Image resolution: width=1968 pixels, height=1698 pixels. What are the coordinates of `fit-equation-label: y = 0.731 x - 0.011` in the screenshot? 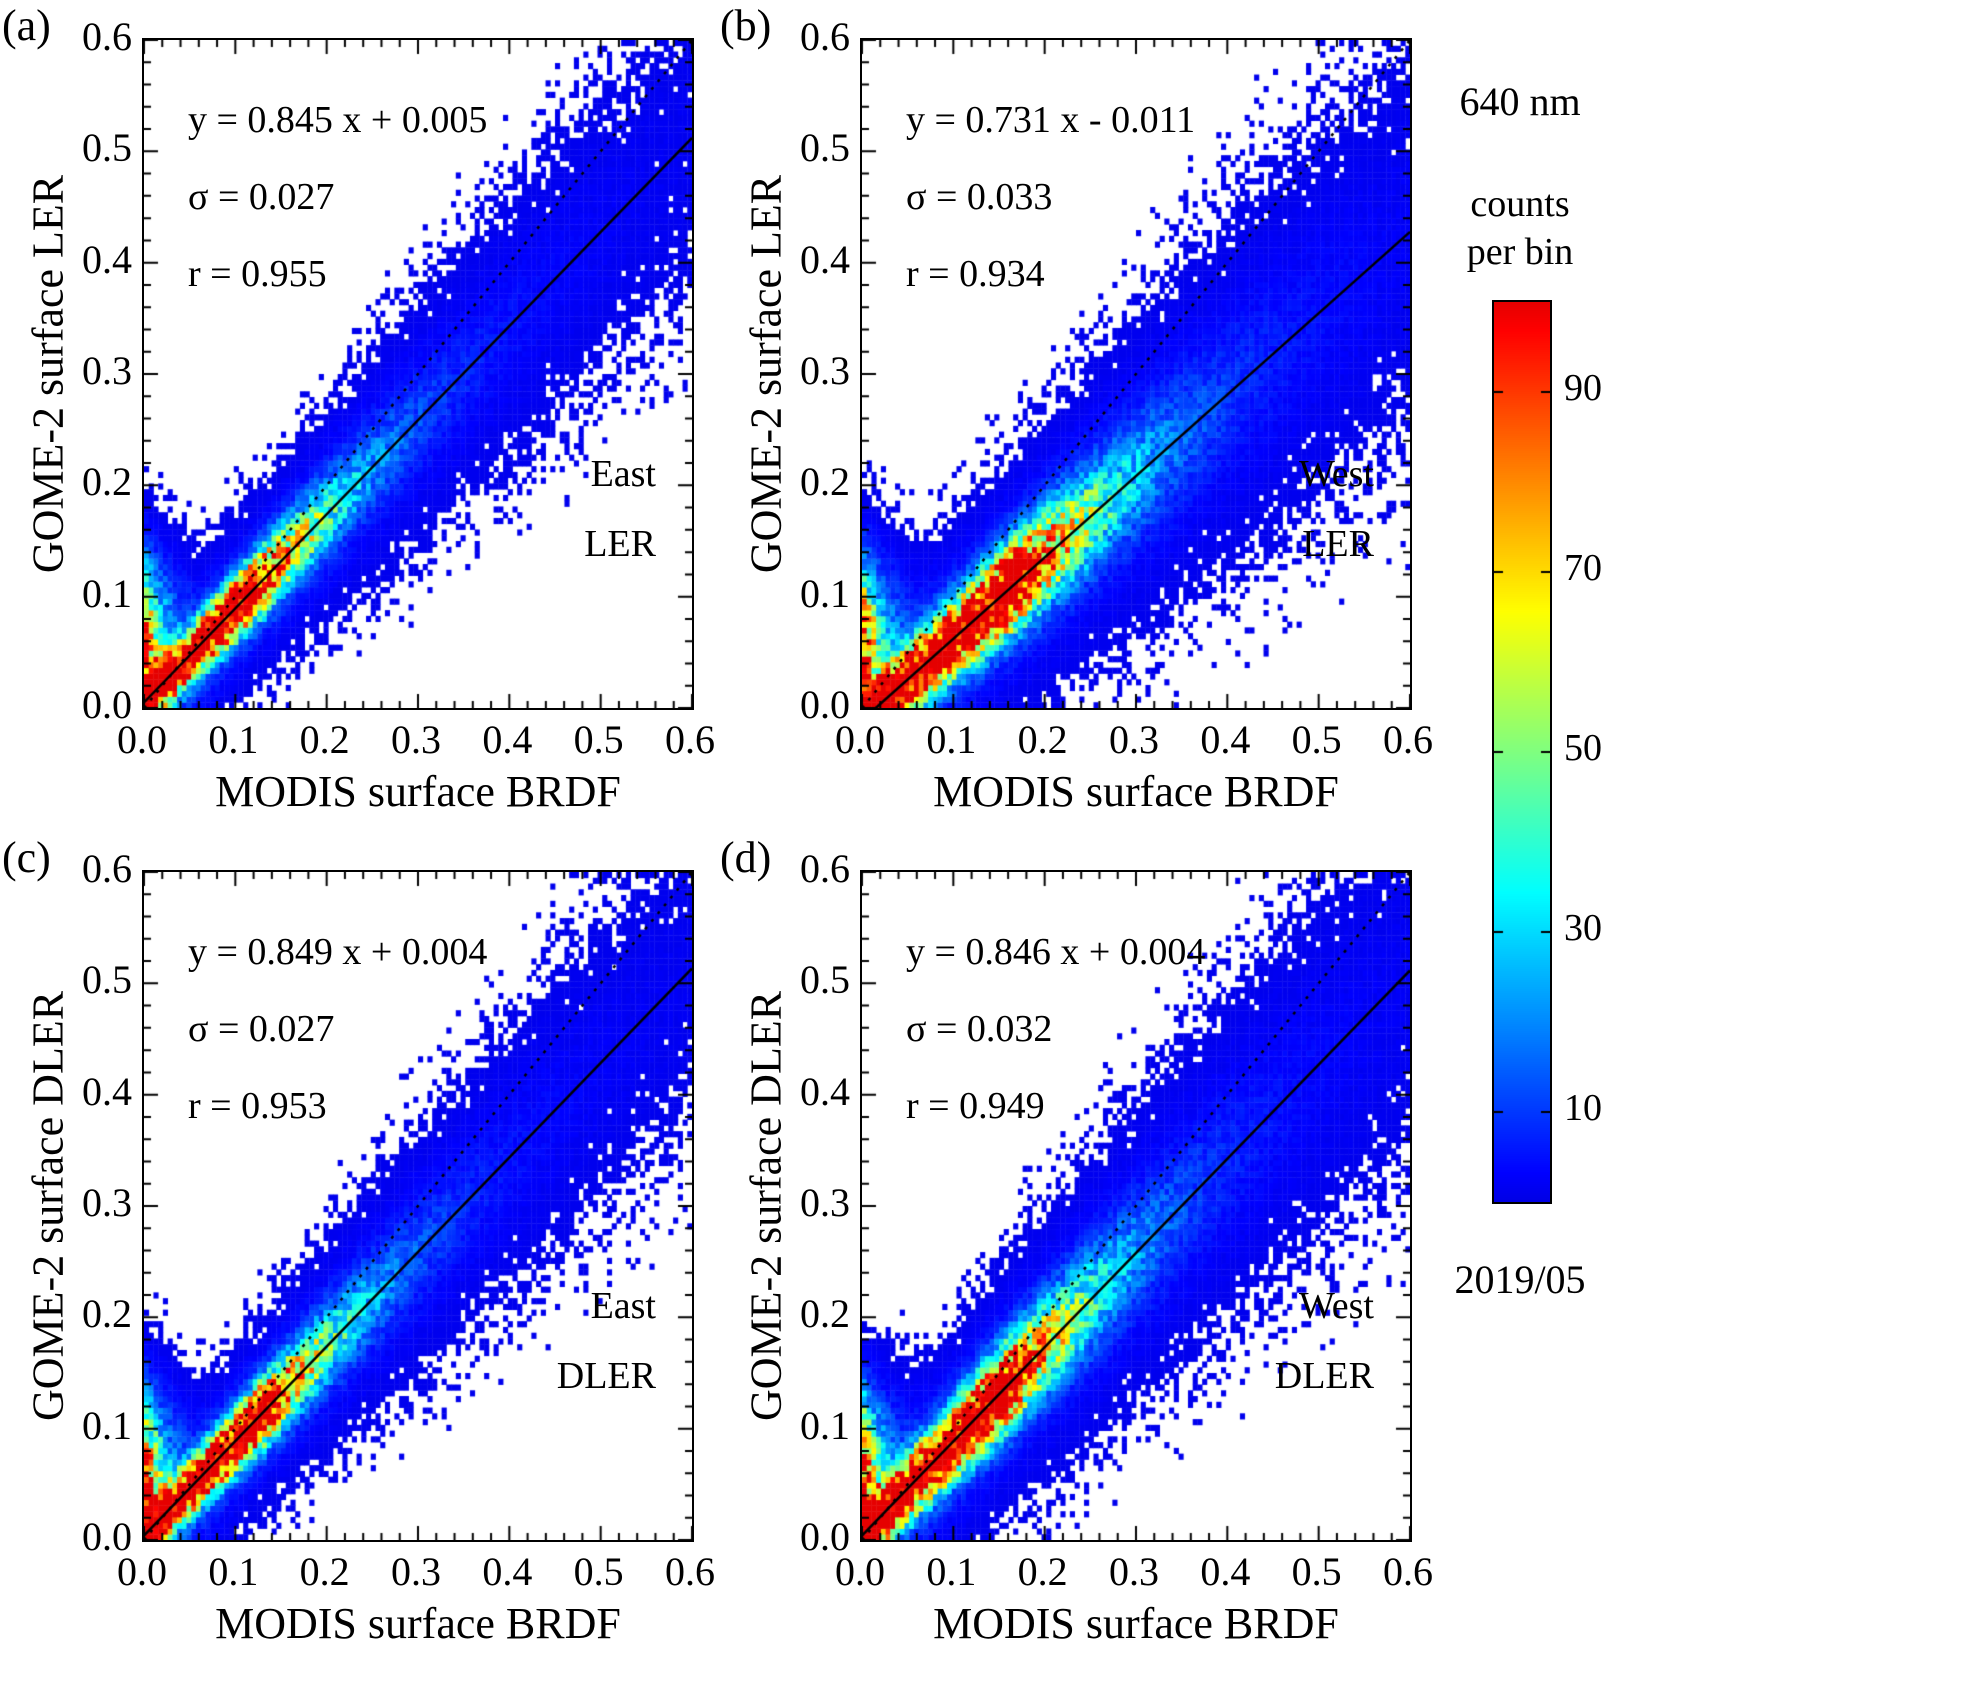 It's located at (1051, 120).